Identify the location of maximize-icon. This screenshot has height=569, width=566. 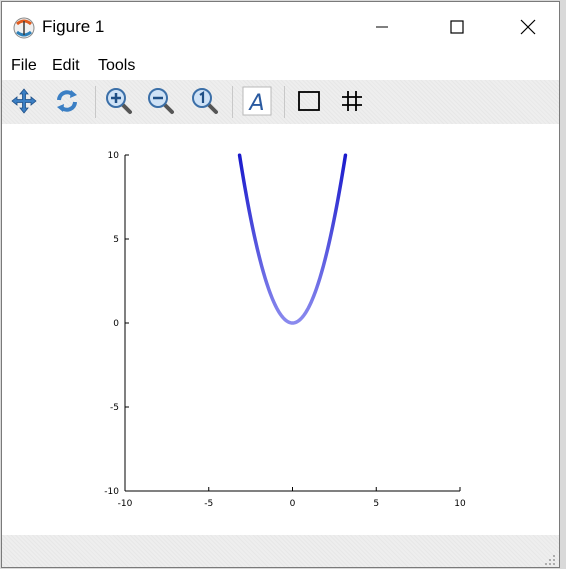
(457, 27).